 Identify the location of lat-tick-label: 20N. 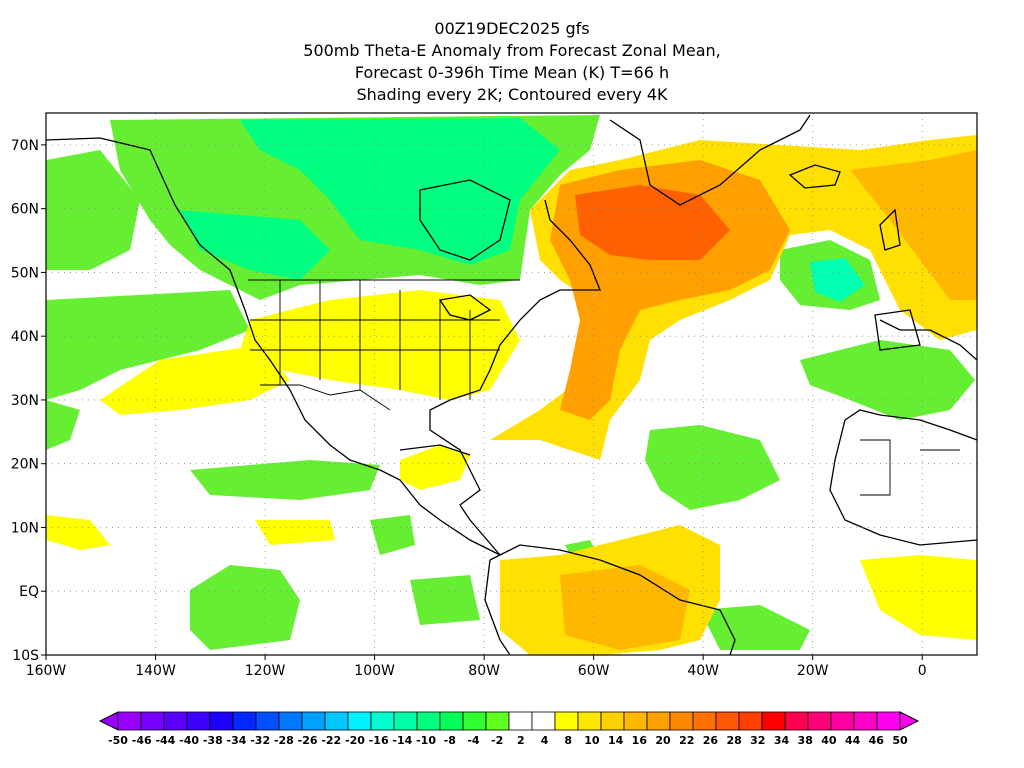
(25, 465).